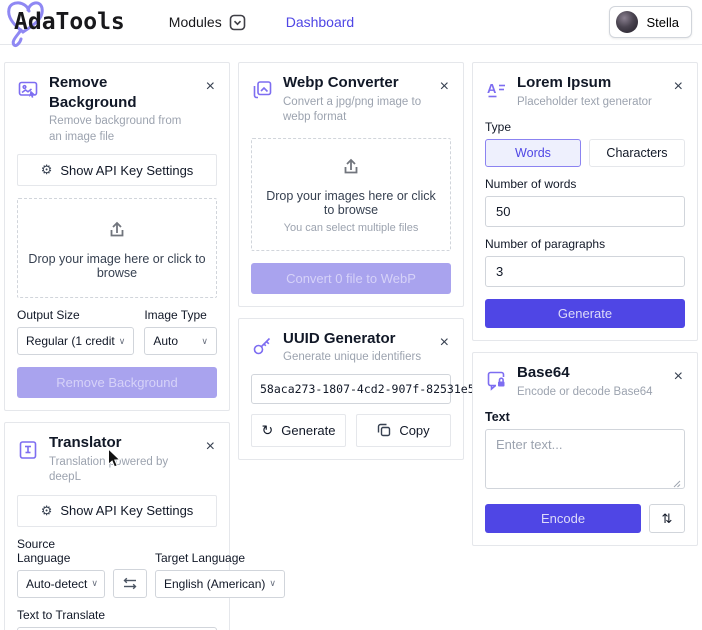 The height and width of the screenshot is (630, 702). Describe the element at coordinates (28, 89) in the screenshot. I see `remove-background-icon` at that location.